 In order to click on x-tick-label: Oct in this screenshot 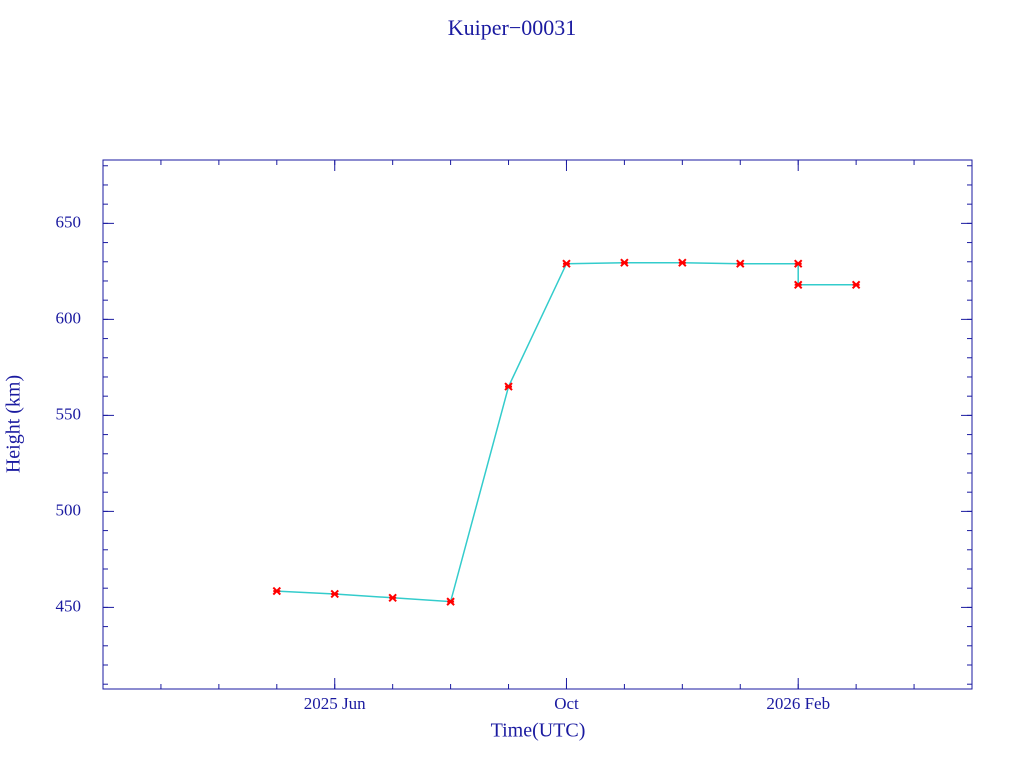, I will do `click(566, 703)`.